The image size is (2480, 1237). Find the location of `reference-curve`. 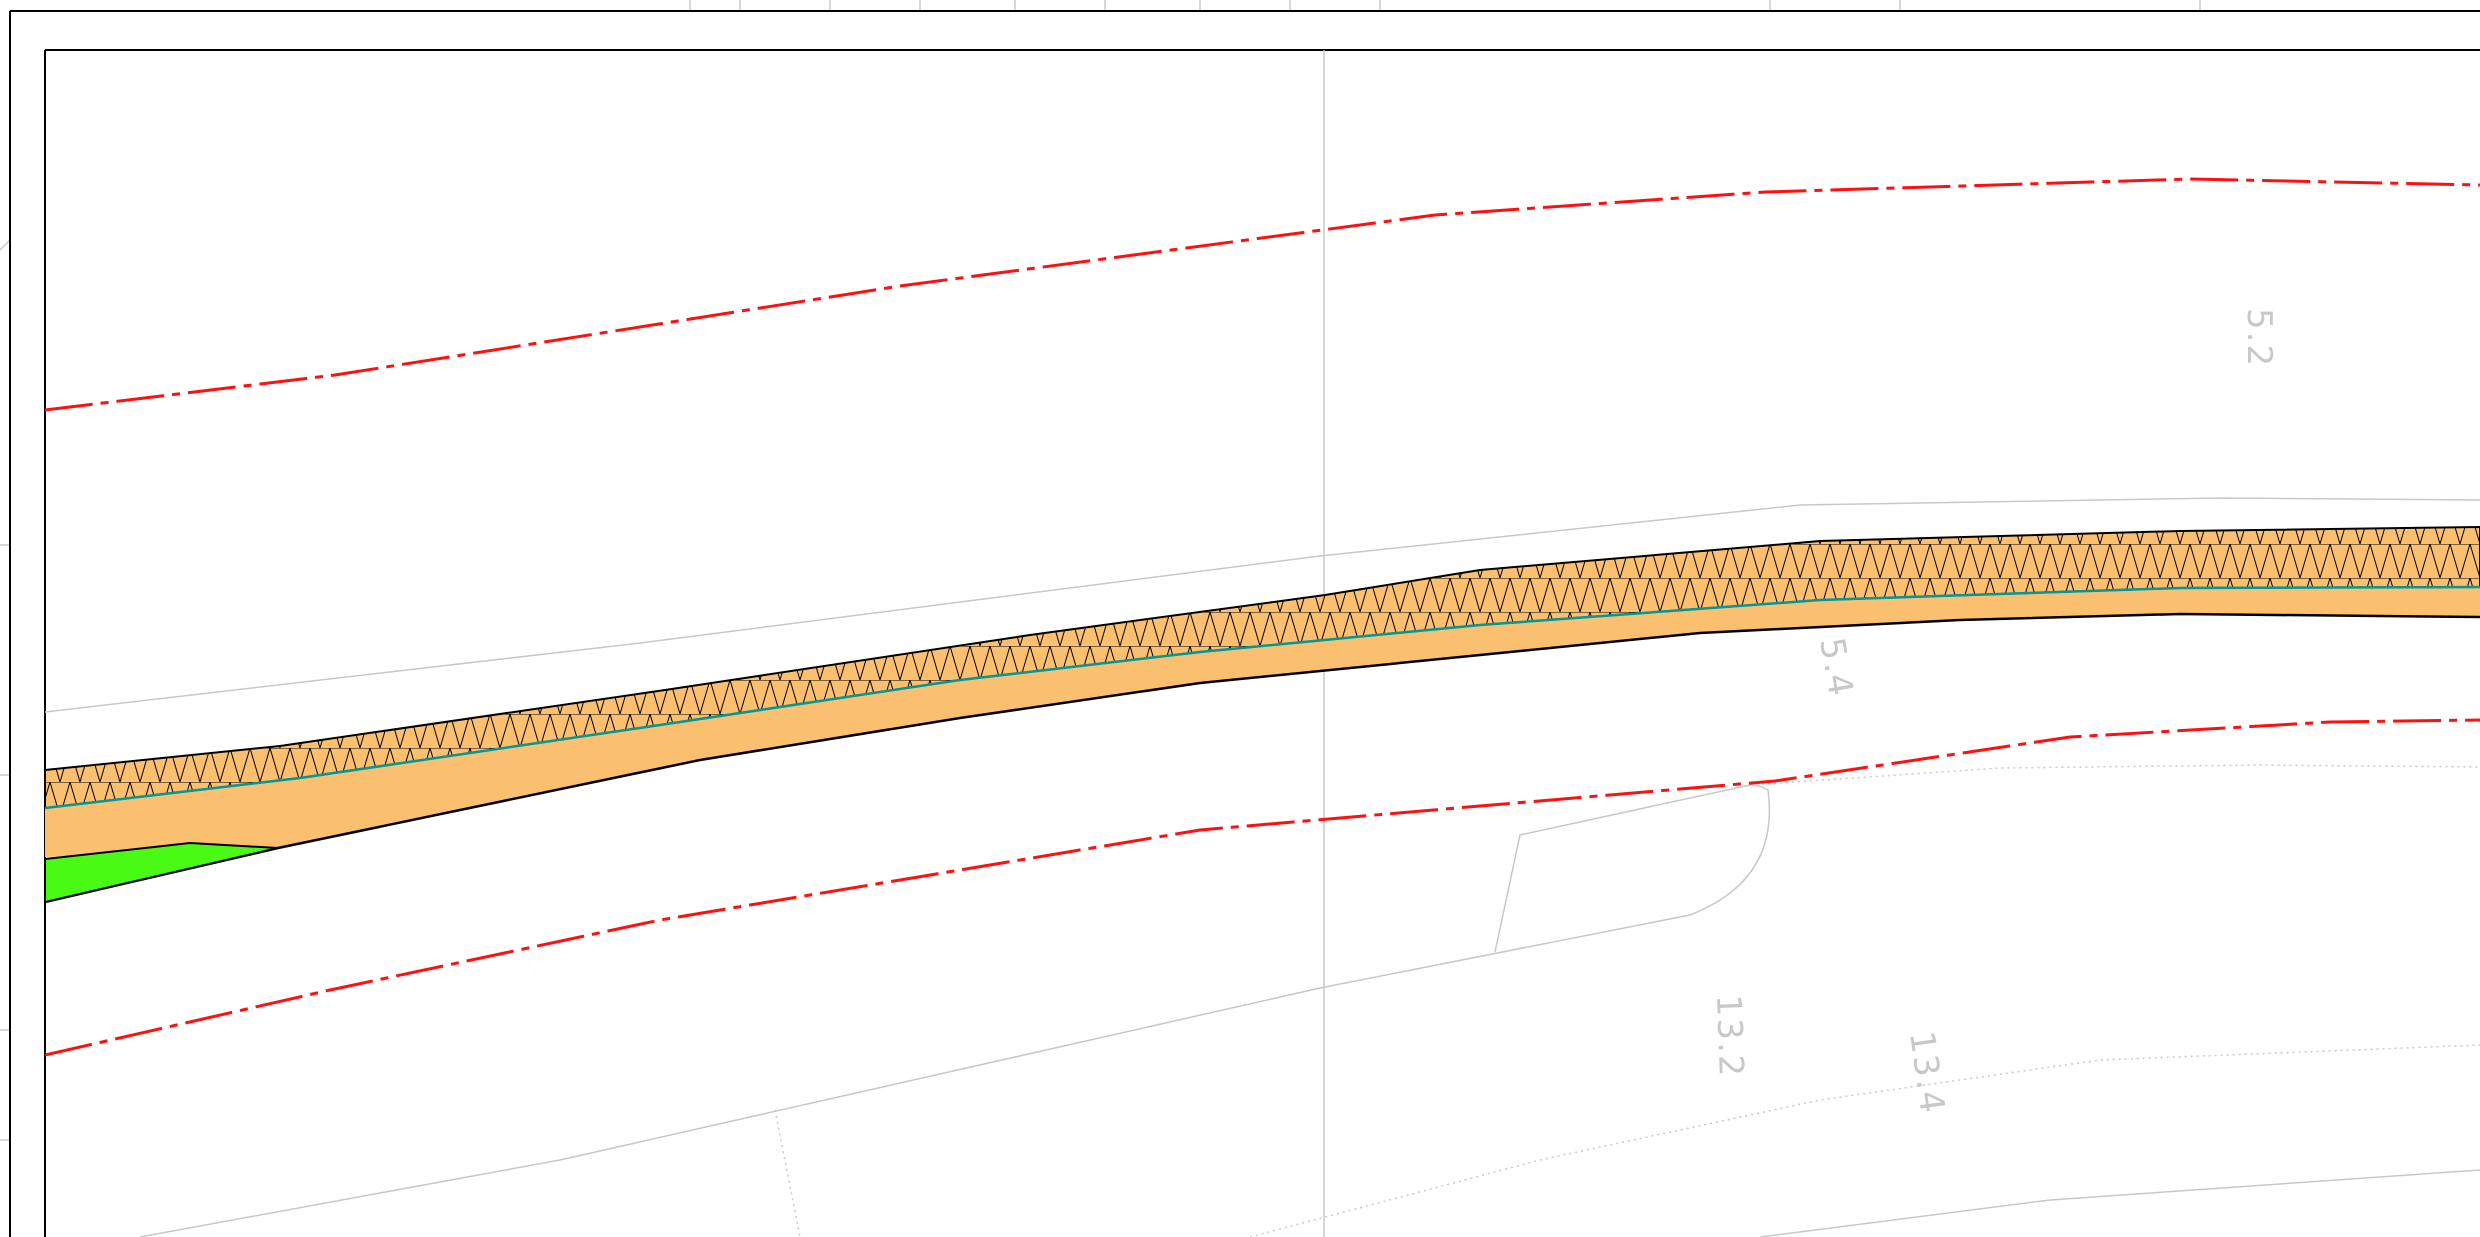

reference-curve is located at coordinates (1730, 850).